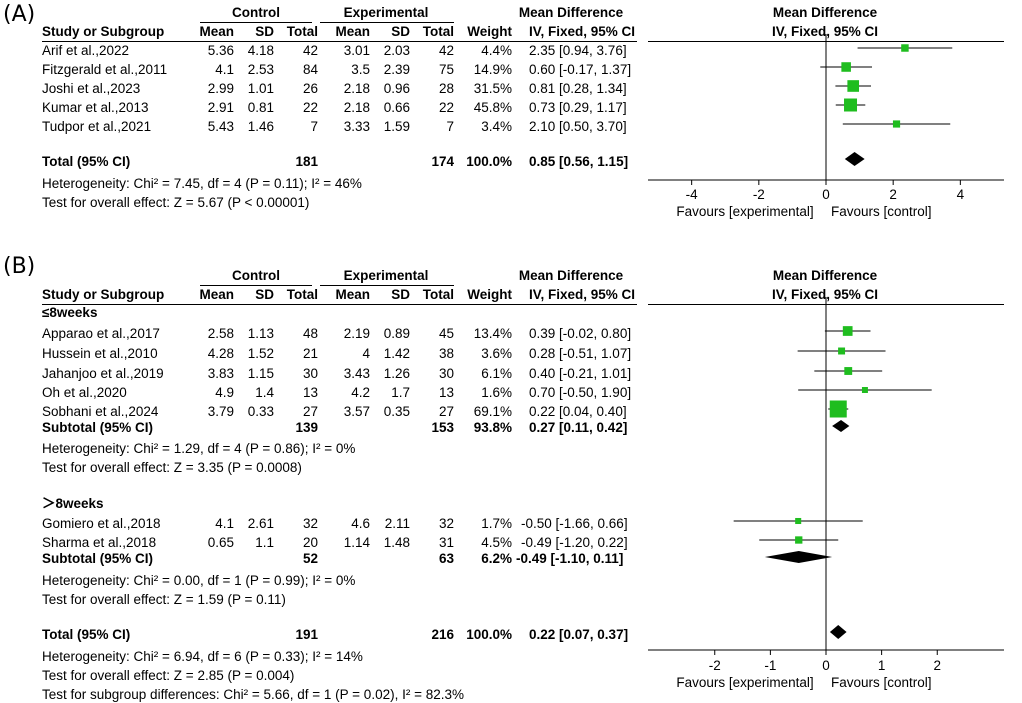 The height and width of the screenshot is (703, 1022). Describe the element at coordinates (446, 353) in the screenshot. I see `experimental-total: 38` at that location.